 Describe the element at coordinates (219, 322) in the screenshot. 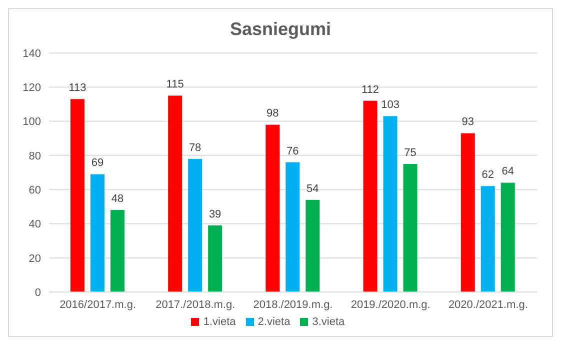

I see `legend-label: 1.vieta` at that location.